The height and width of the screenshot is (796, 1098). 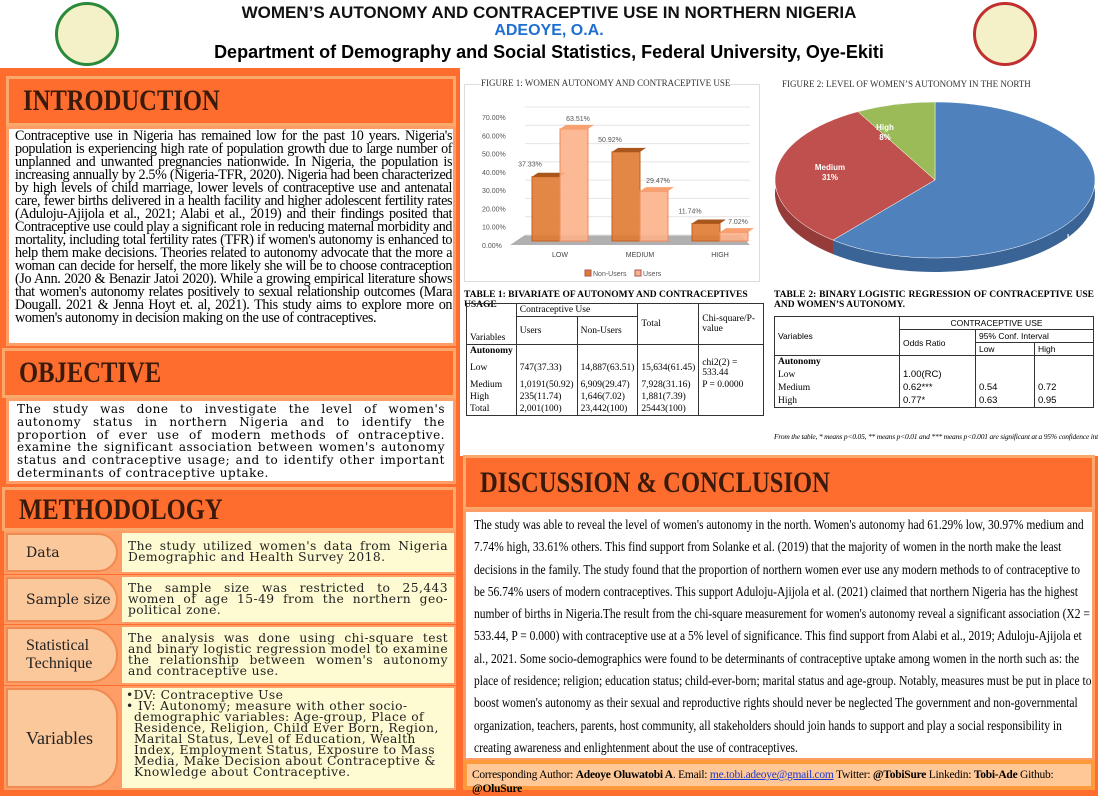 I want to click on y-tick-label: 50.00%, so click(x=494, y=155).